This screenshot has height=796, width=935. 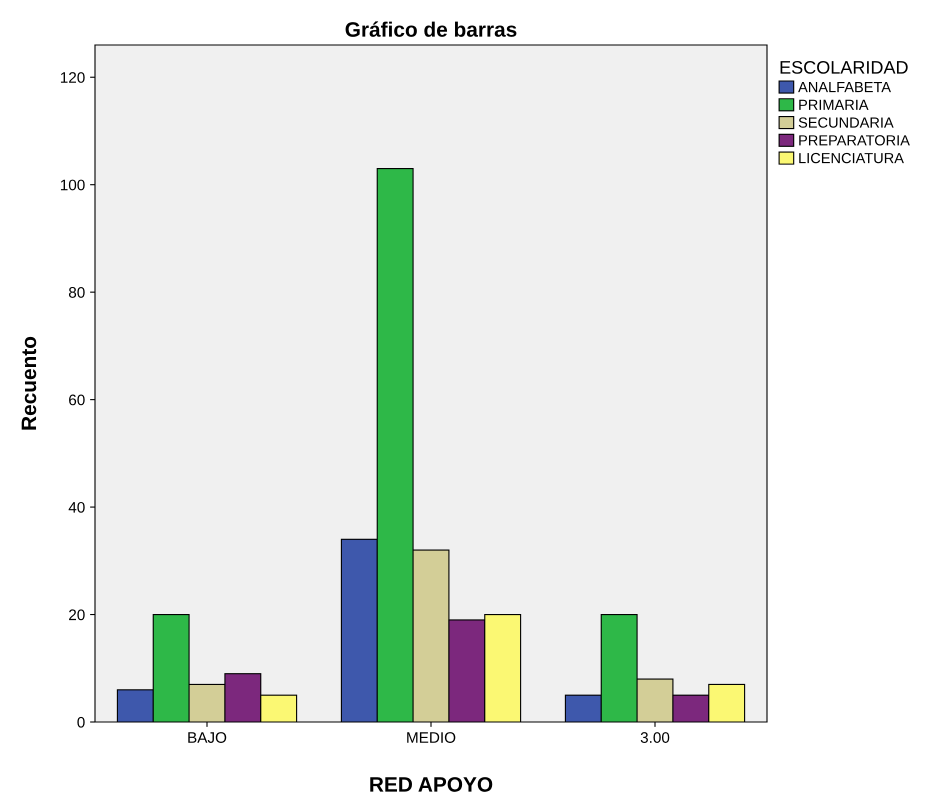 What do you see at coordinates (655, 737) in the screenshot?
I see `x-tick-label: 3.00` at bounding box center [655, 737].